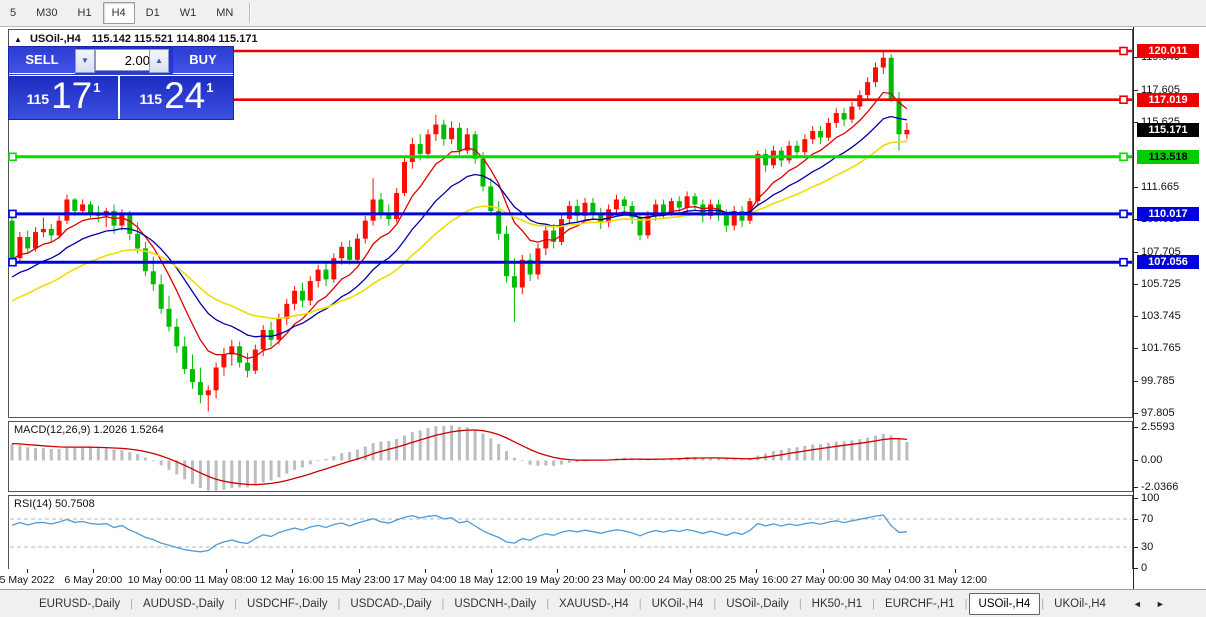 This screenshot has height=617, width=1206. I want to click on chart-tab-xauusd-h4: XAUUSD-,H4, so click(594, 603).